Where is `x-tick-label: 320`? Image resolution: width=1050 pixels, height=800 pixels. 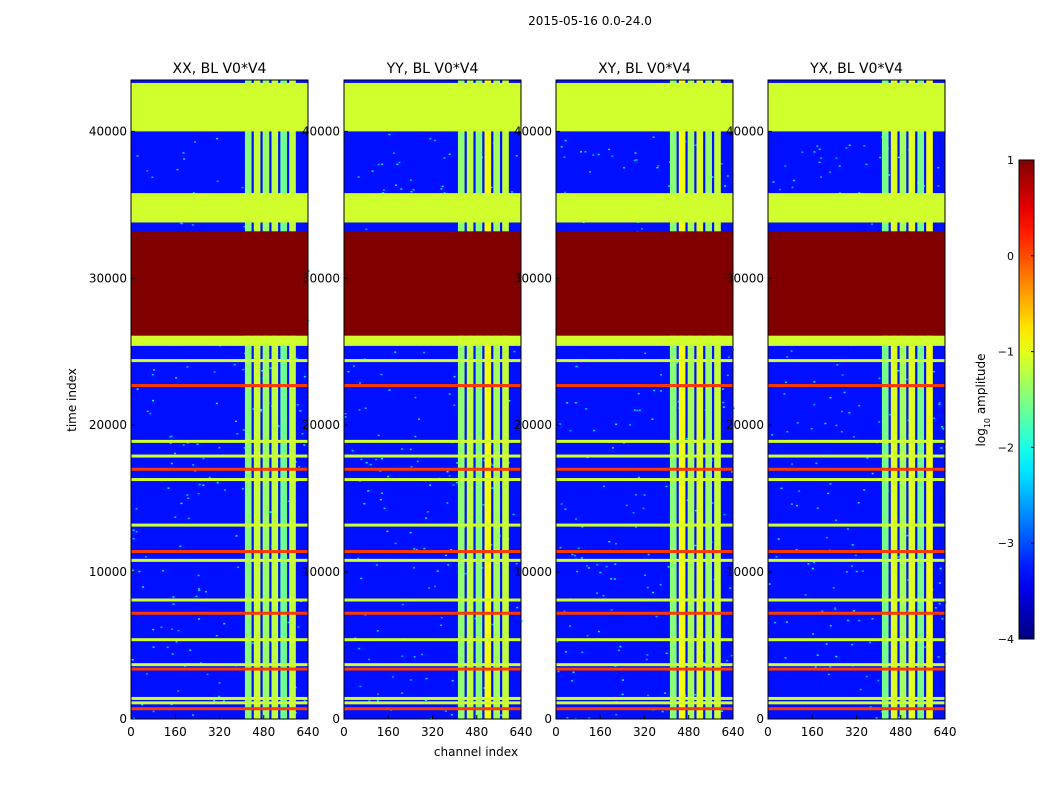
x-tick-label: 320 is located at coordinates (219, 732).